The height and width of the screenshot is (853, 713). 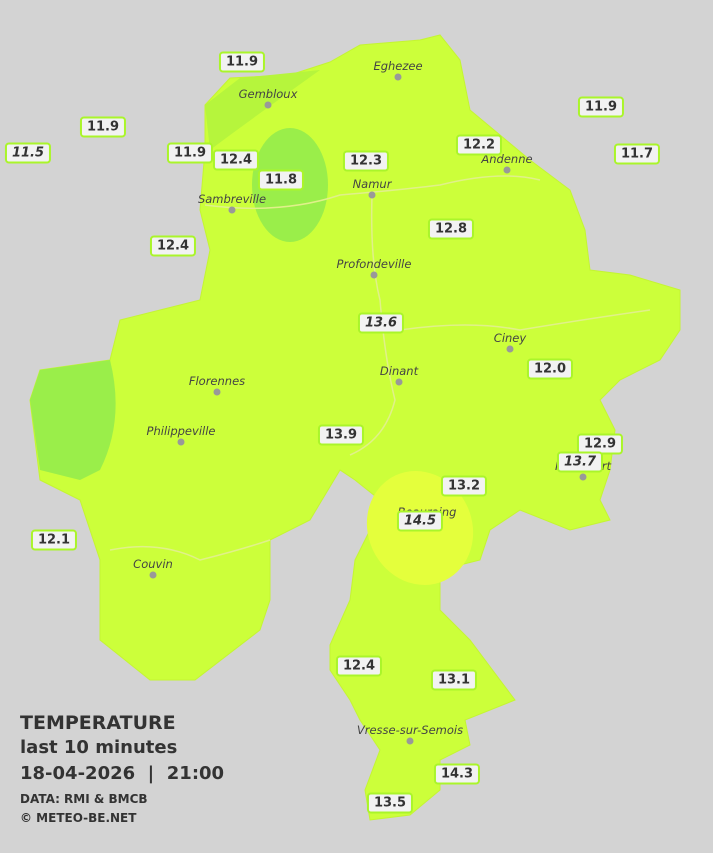 What do you see at coordinates (366, 161) in the screenshot?
I see `station-temperature: 12.3` at bounding box center [366, 161].